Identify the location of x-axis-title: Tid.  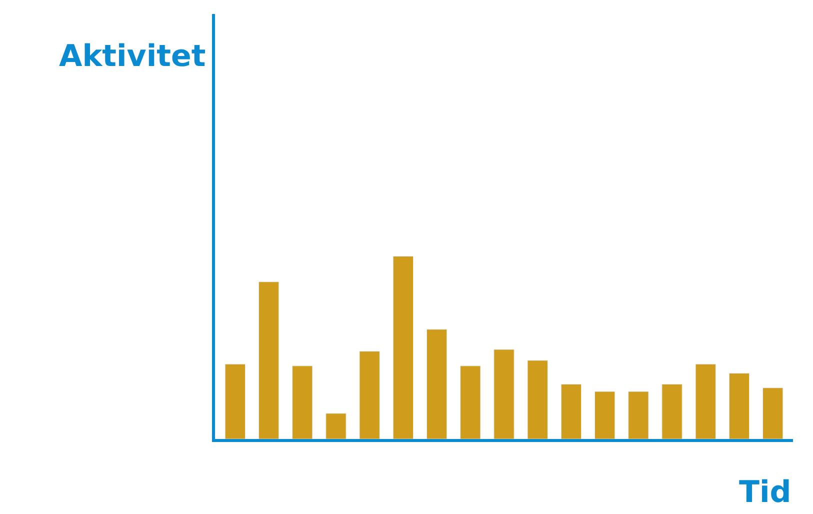
(765, 492).